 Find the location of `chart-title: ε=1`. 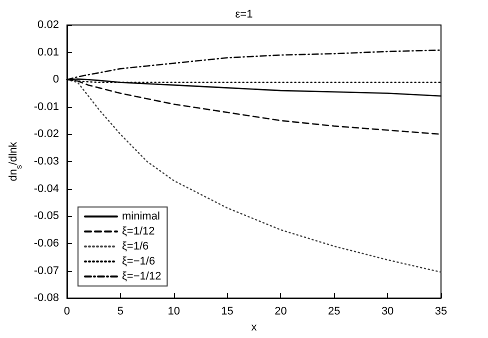

chart-title: ε=1 is located at coordinates (244, 14).